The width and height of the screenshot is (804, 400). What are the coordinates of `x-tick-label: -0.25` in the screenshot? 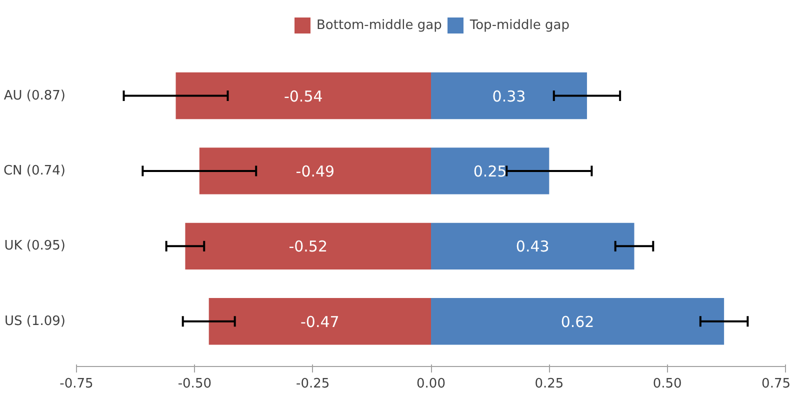 It's located at (313, 384).